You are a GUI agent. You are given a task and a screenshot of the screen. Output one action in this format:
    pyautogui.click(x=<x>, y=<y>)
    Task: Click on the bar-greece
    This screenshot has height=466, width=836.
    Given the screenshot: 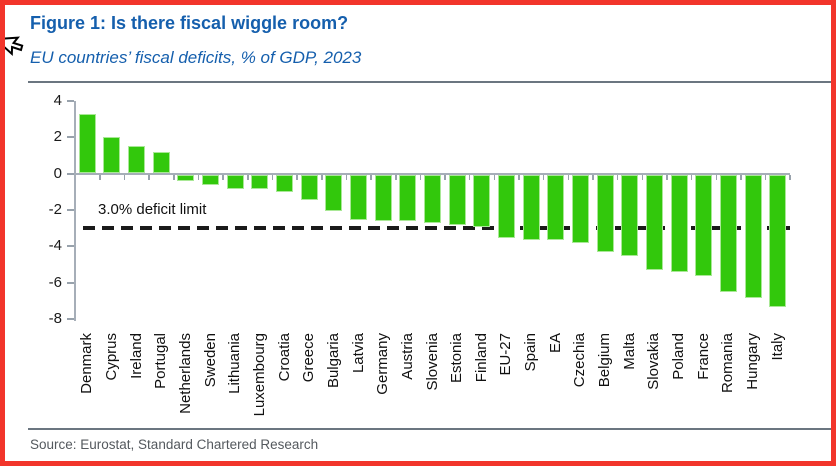 What is the action you would take?
    pyautogui.click(x=309, y=187)
    